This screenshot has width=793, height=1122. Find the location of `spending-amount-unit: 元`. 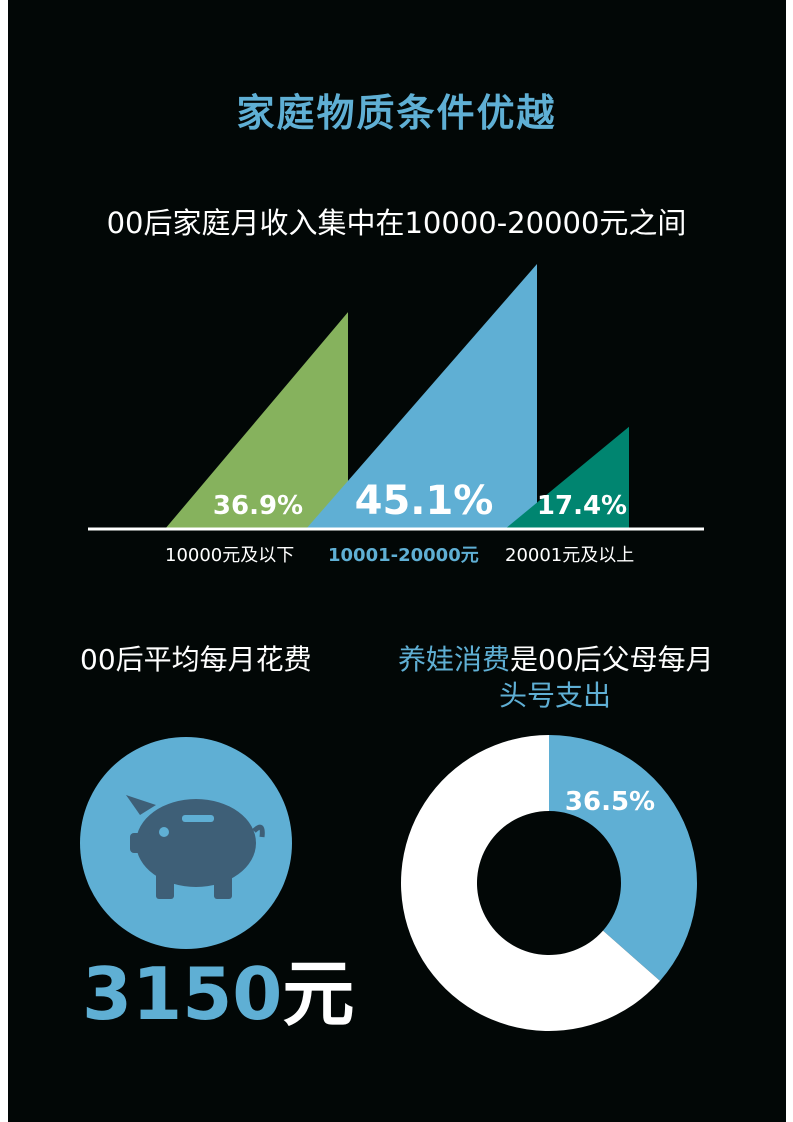

spending-amount-unit: 元 is located at coordinates (318, 994).